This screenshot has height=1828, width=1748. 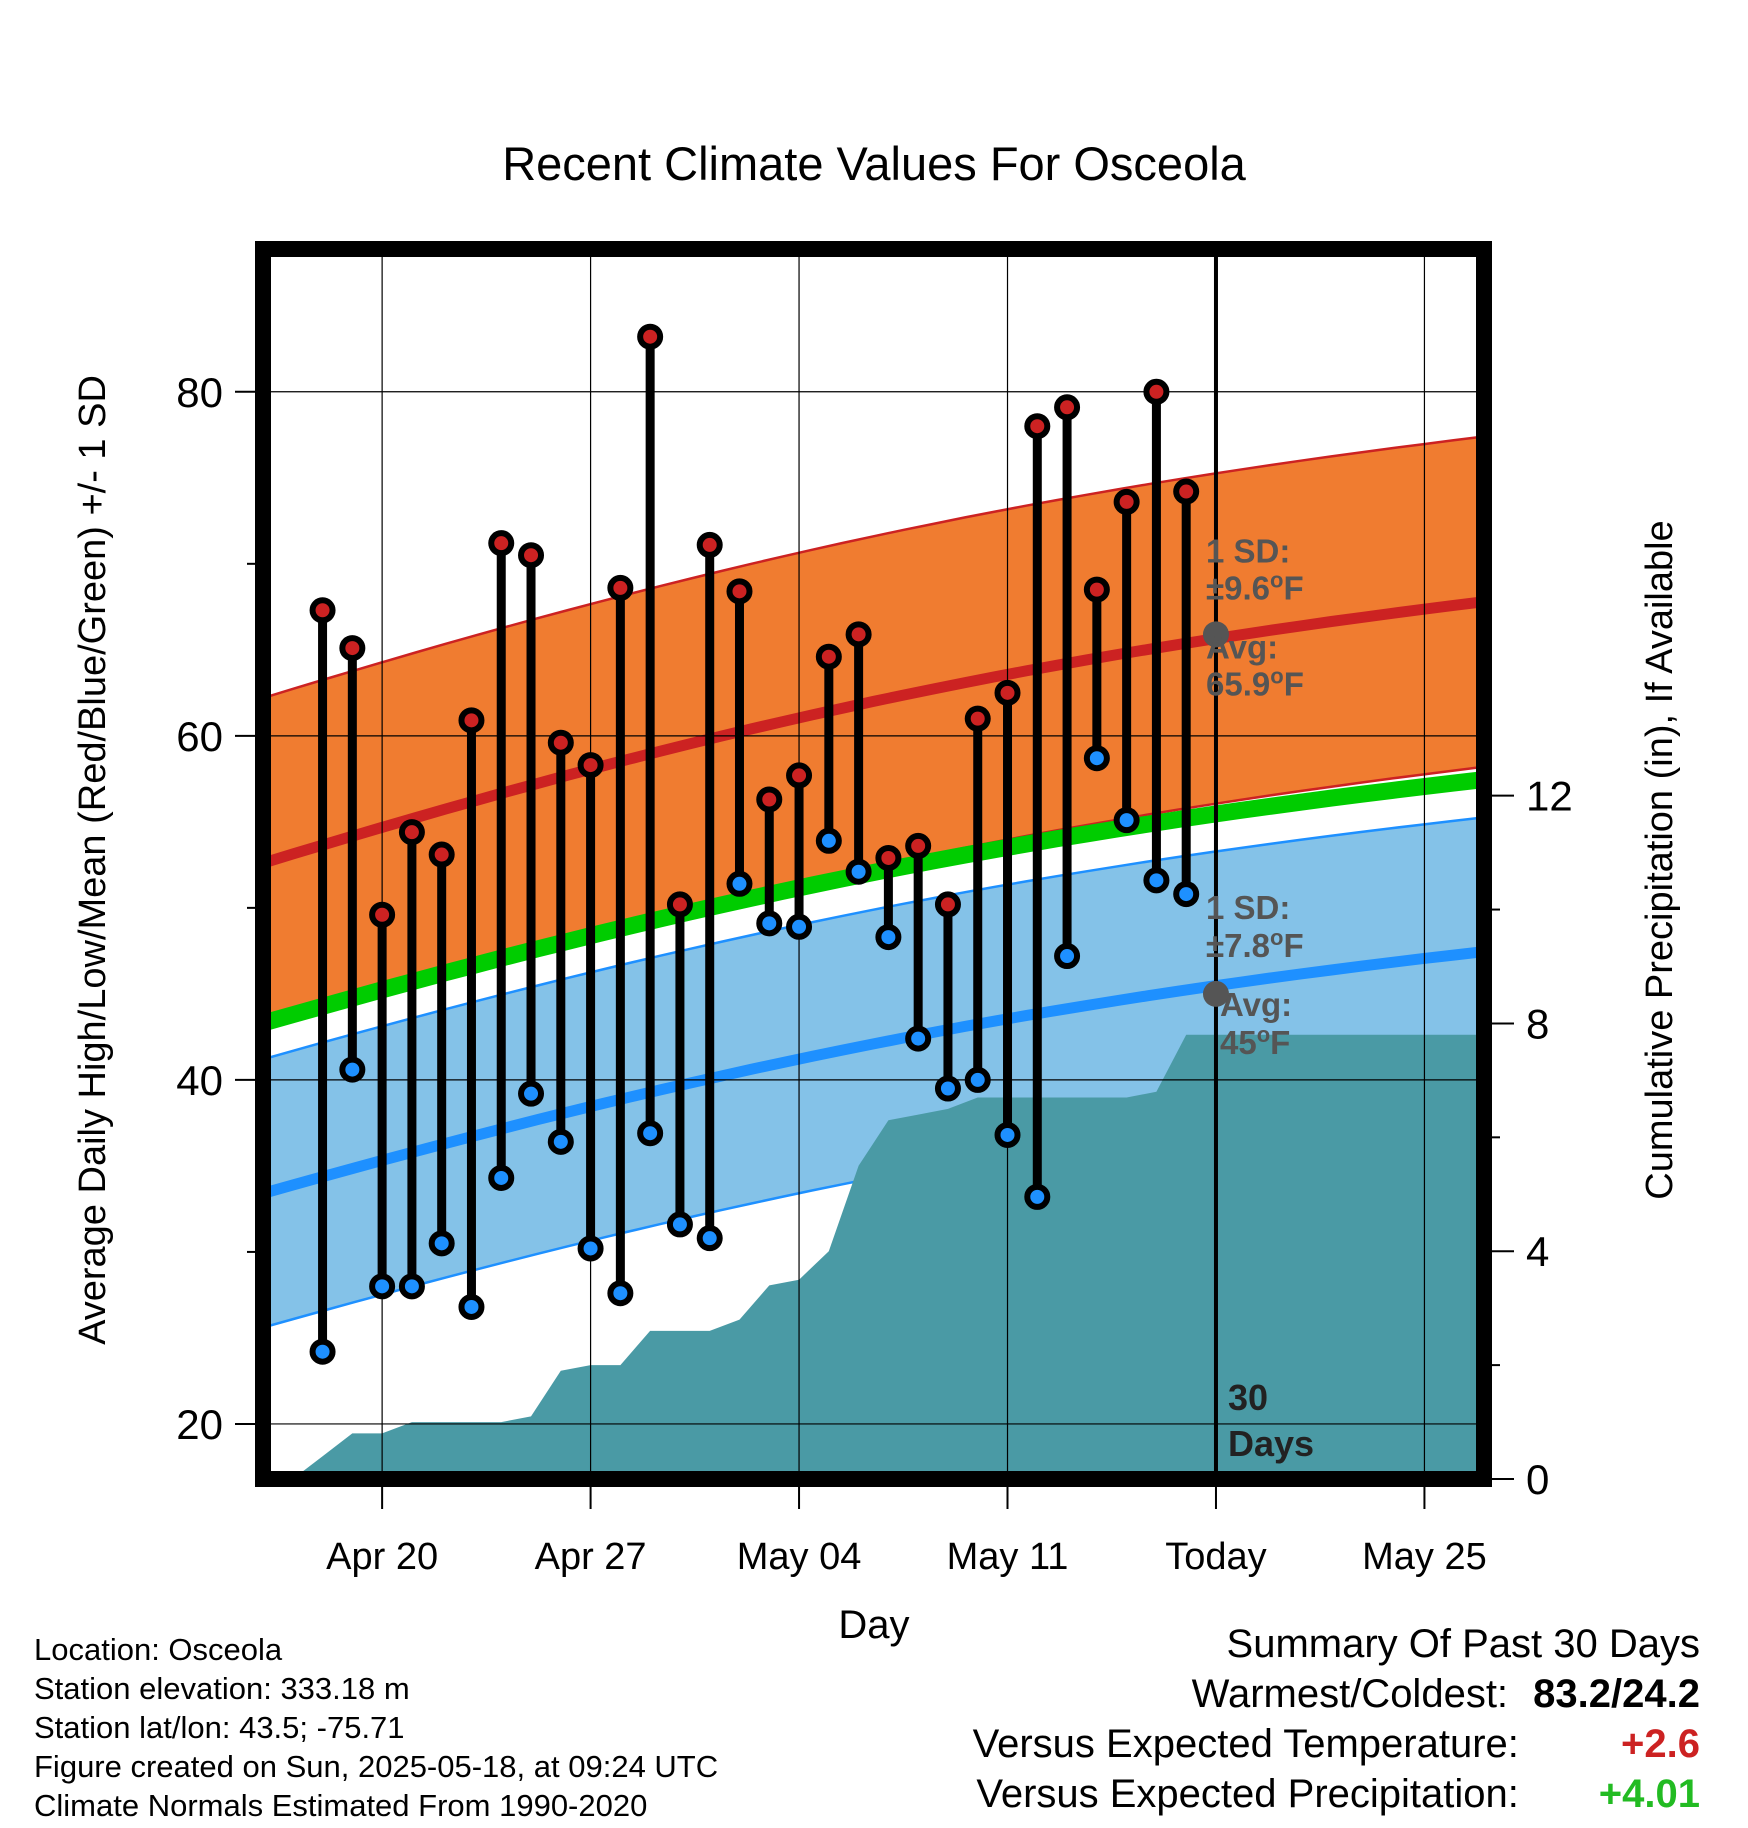 What do you see at coordinates (1276, 579) in the screenshot?
I see `high-sd-value-unit-o: o` at bounding box center [1276, 579].